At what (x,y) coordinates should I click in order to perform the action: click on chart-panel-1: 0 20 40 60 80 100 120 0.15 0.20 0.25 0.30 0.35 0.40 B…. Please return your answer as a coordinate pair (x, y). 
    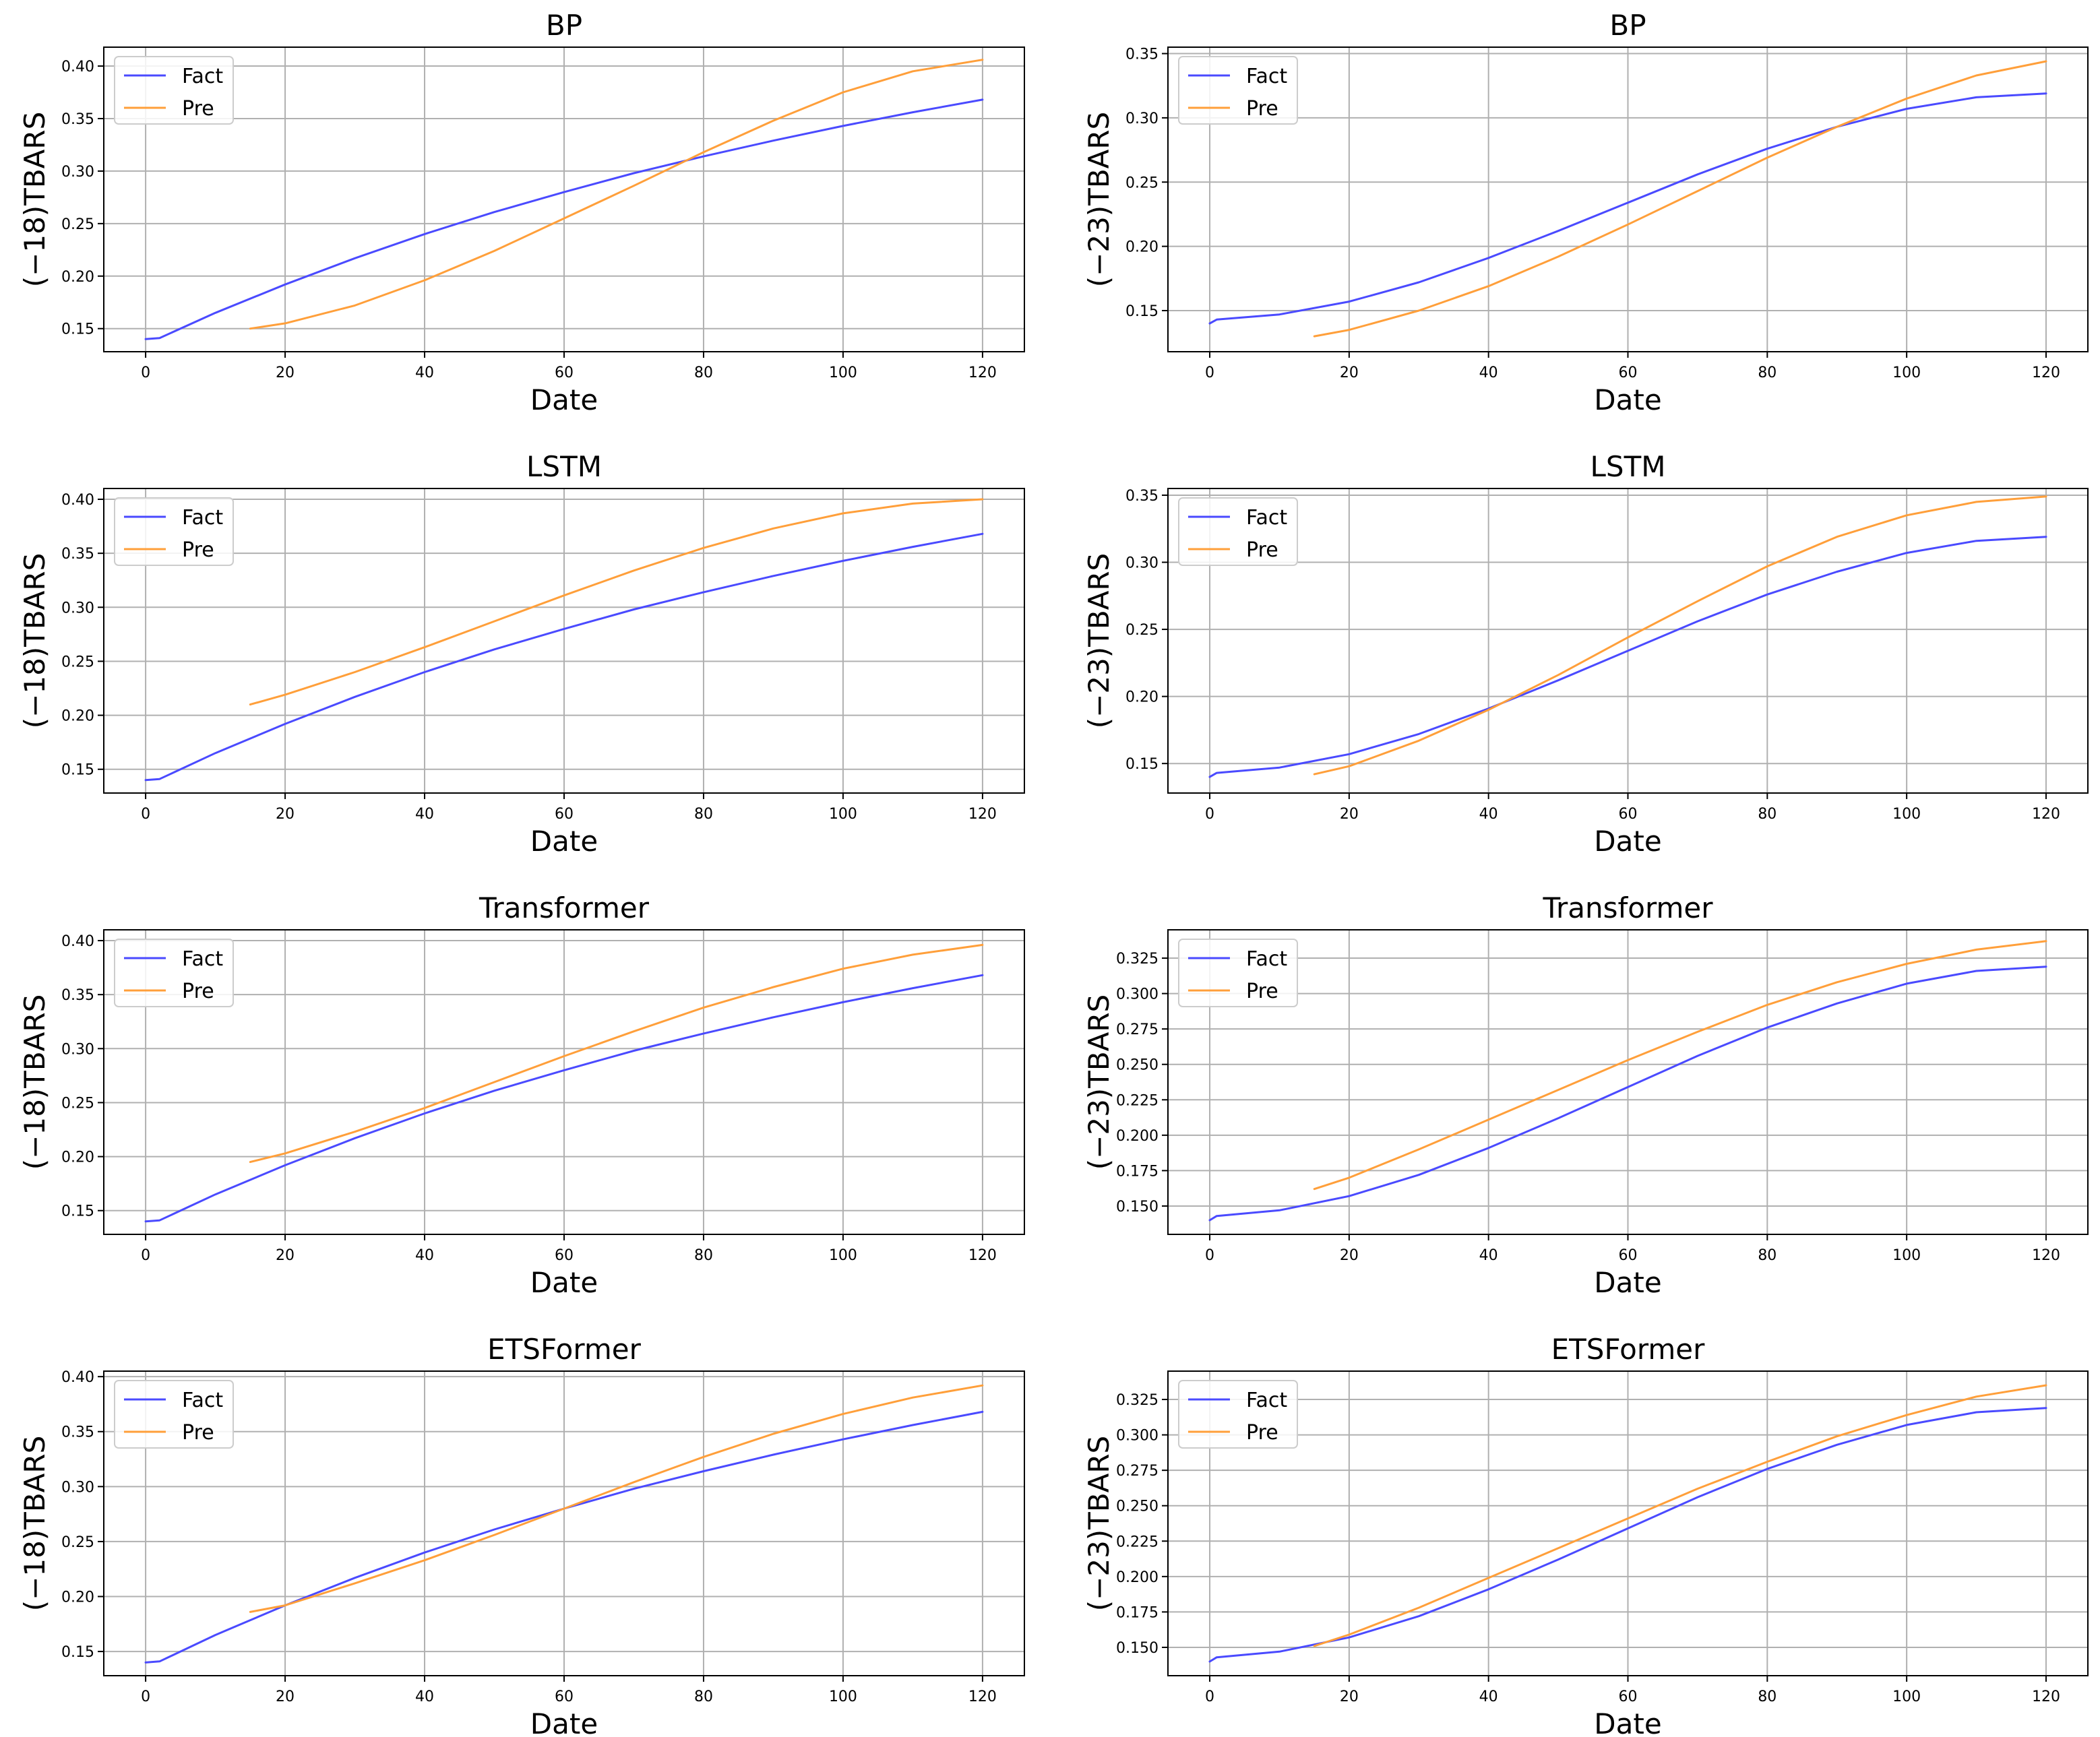
    Looking at the image, I should click on (521, 213).